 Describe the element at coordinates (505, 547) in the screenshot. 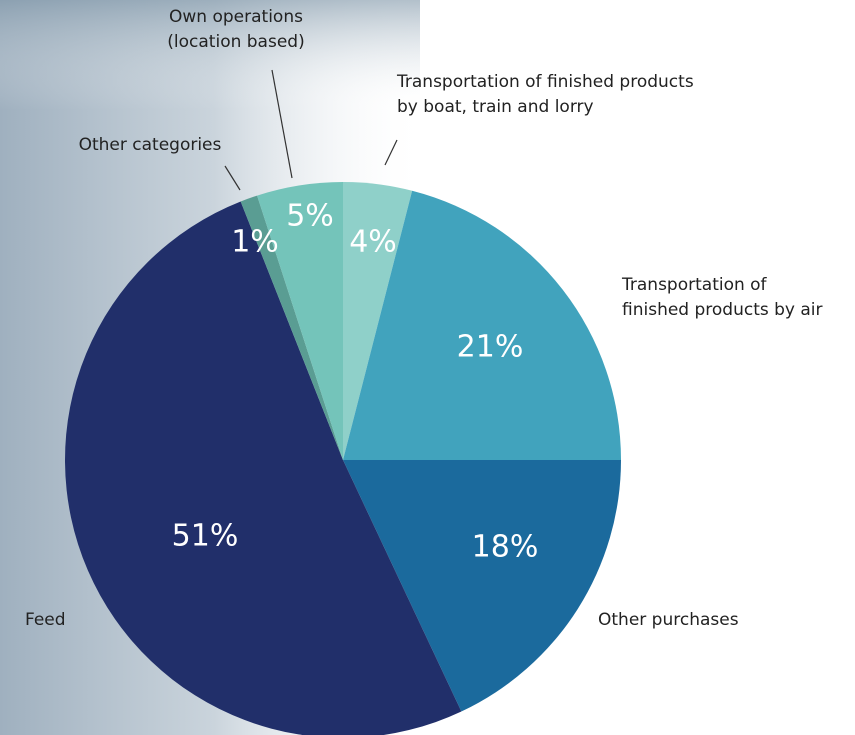

I see `value-label: 18%` at that location.